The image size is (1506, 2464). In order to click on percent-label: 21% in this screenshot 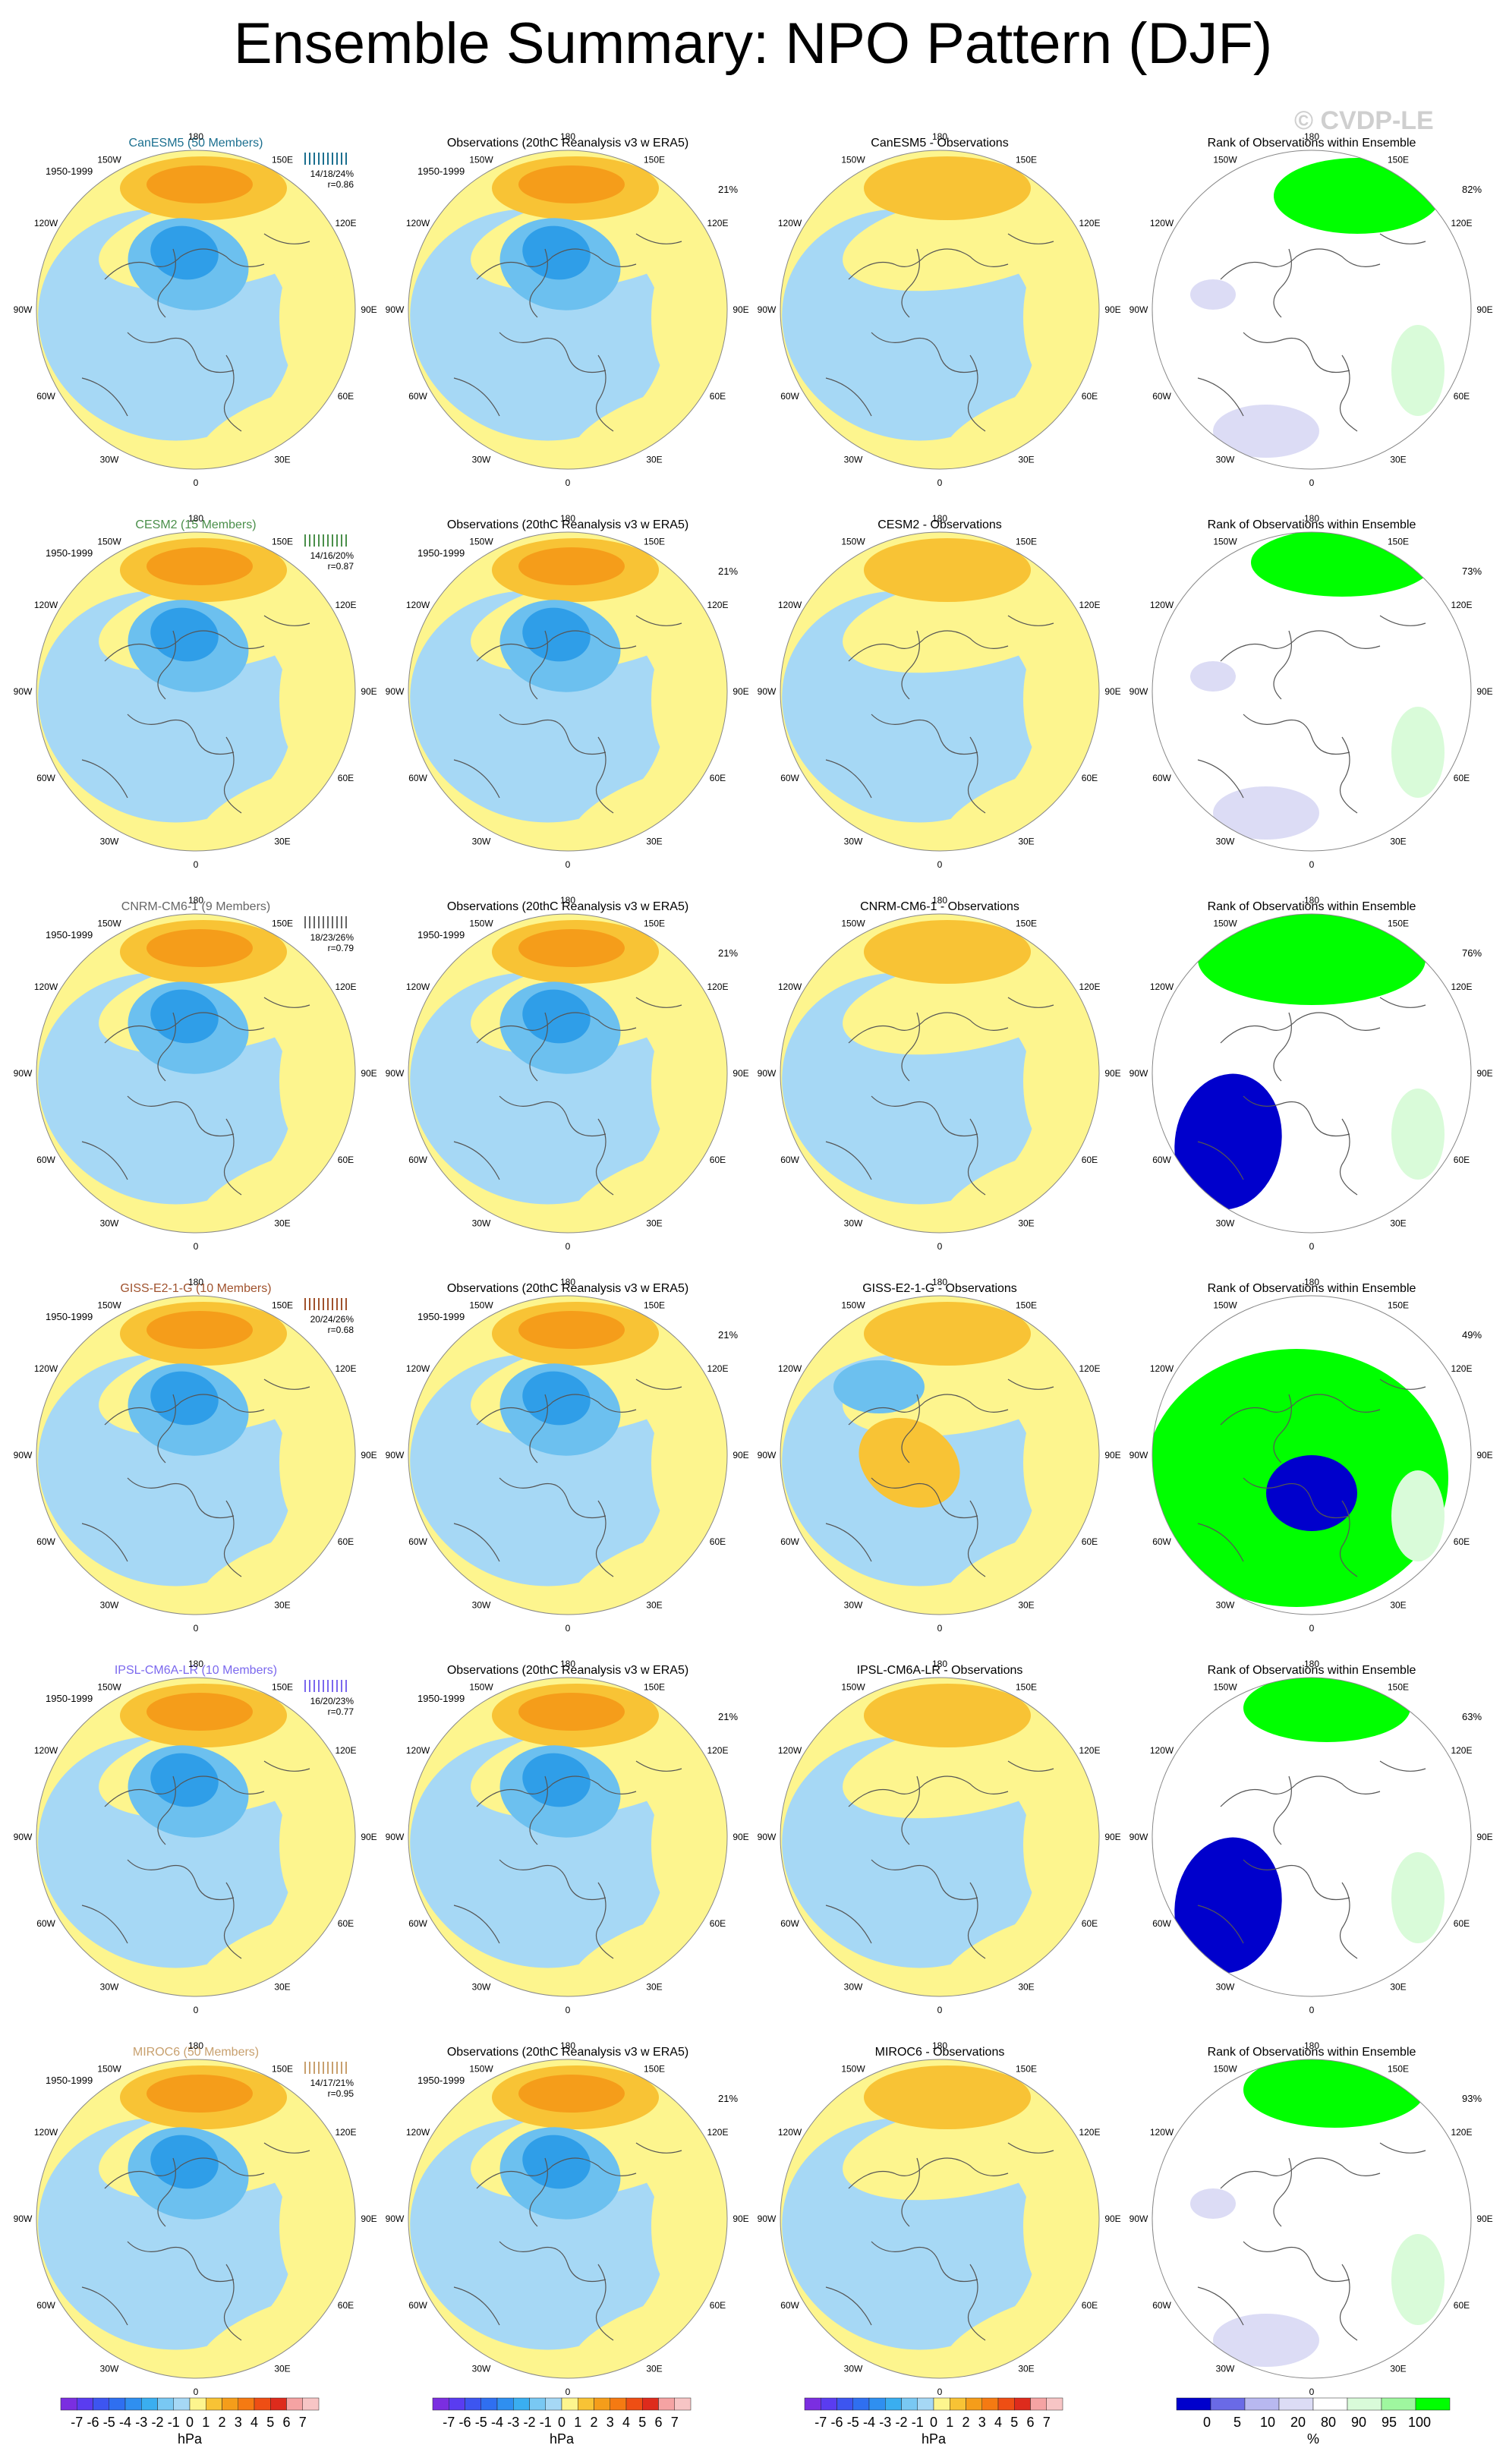, I will do `click(728, 2099)`.